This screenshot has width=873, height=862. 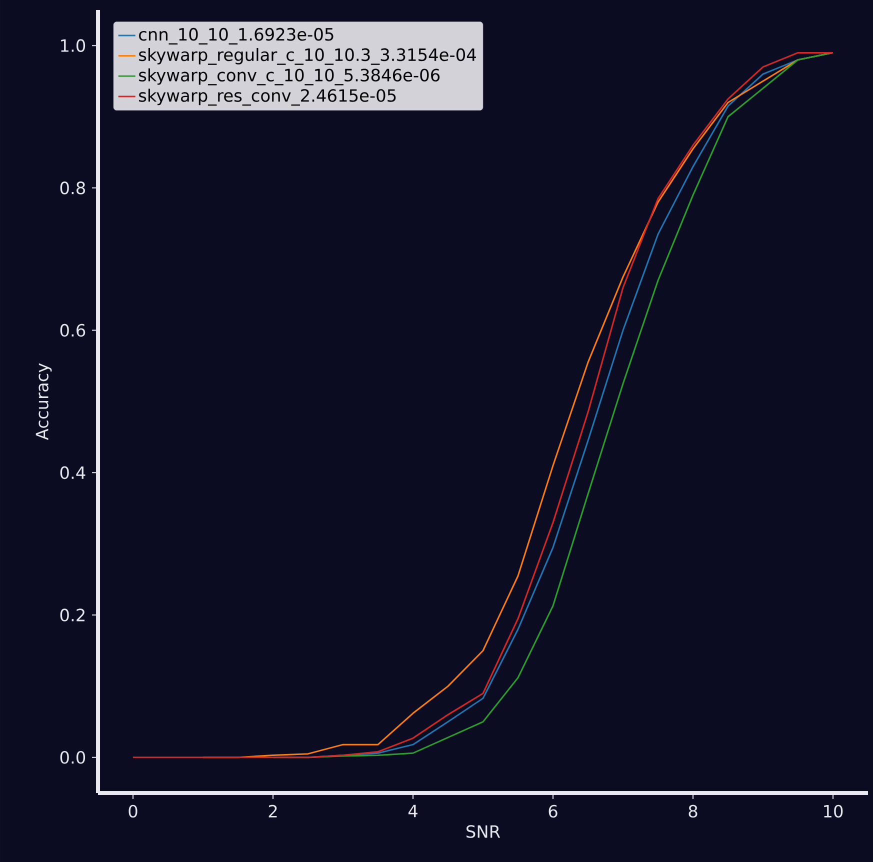 I want to click on y-tick-label: 1.0, so click(x=73, y=45).